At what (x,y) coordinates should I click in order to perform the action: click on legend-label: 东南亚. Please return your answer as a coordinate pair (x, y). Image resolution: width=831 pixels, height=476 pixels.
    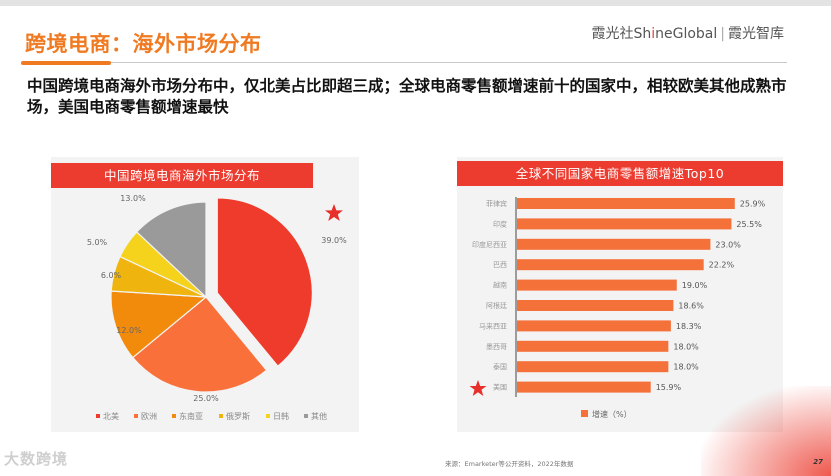
    Looking at the image, I should click on (191, 416).